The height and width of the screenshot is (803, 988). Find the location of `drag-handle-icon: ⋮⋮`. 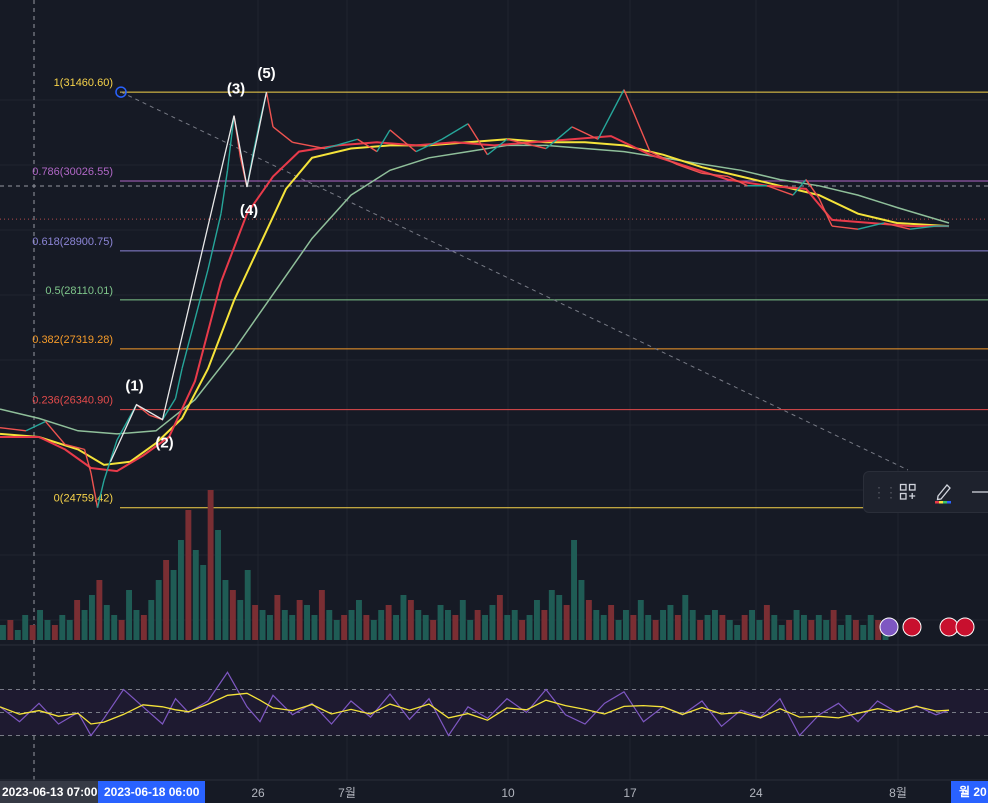

drag-handle-icon: ⋮⋮ is located at coordinates (885, 492).